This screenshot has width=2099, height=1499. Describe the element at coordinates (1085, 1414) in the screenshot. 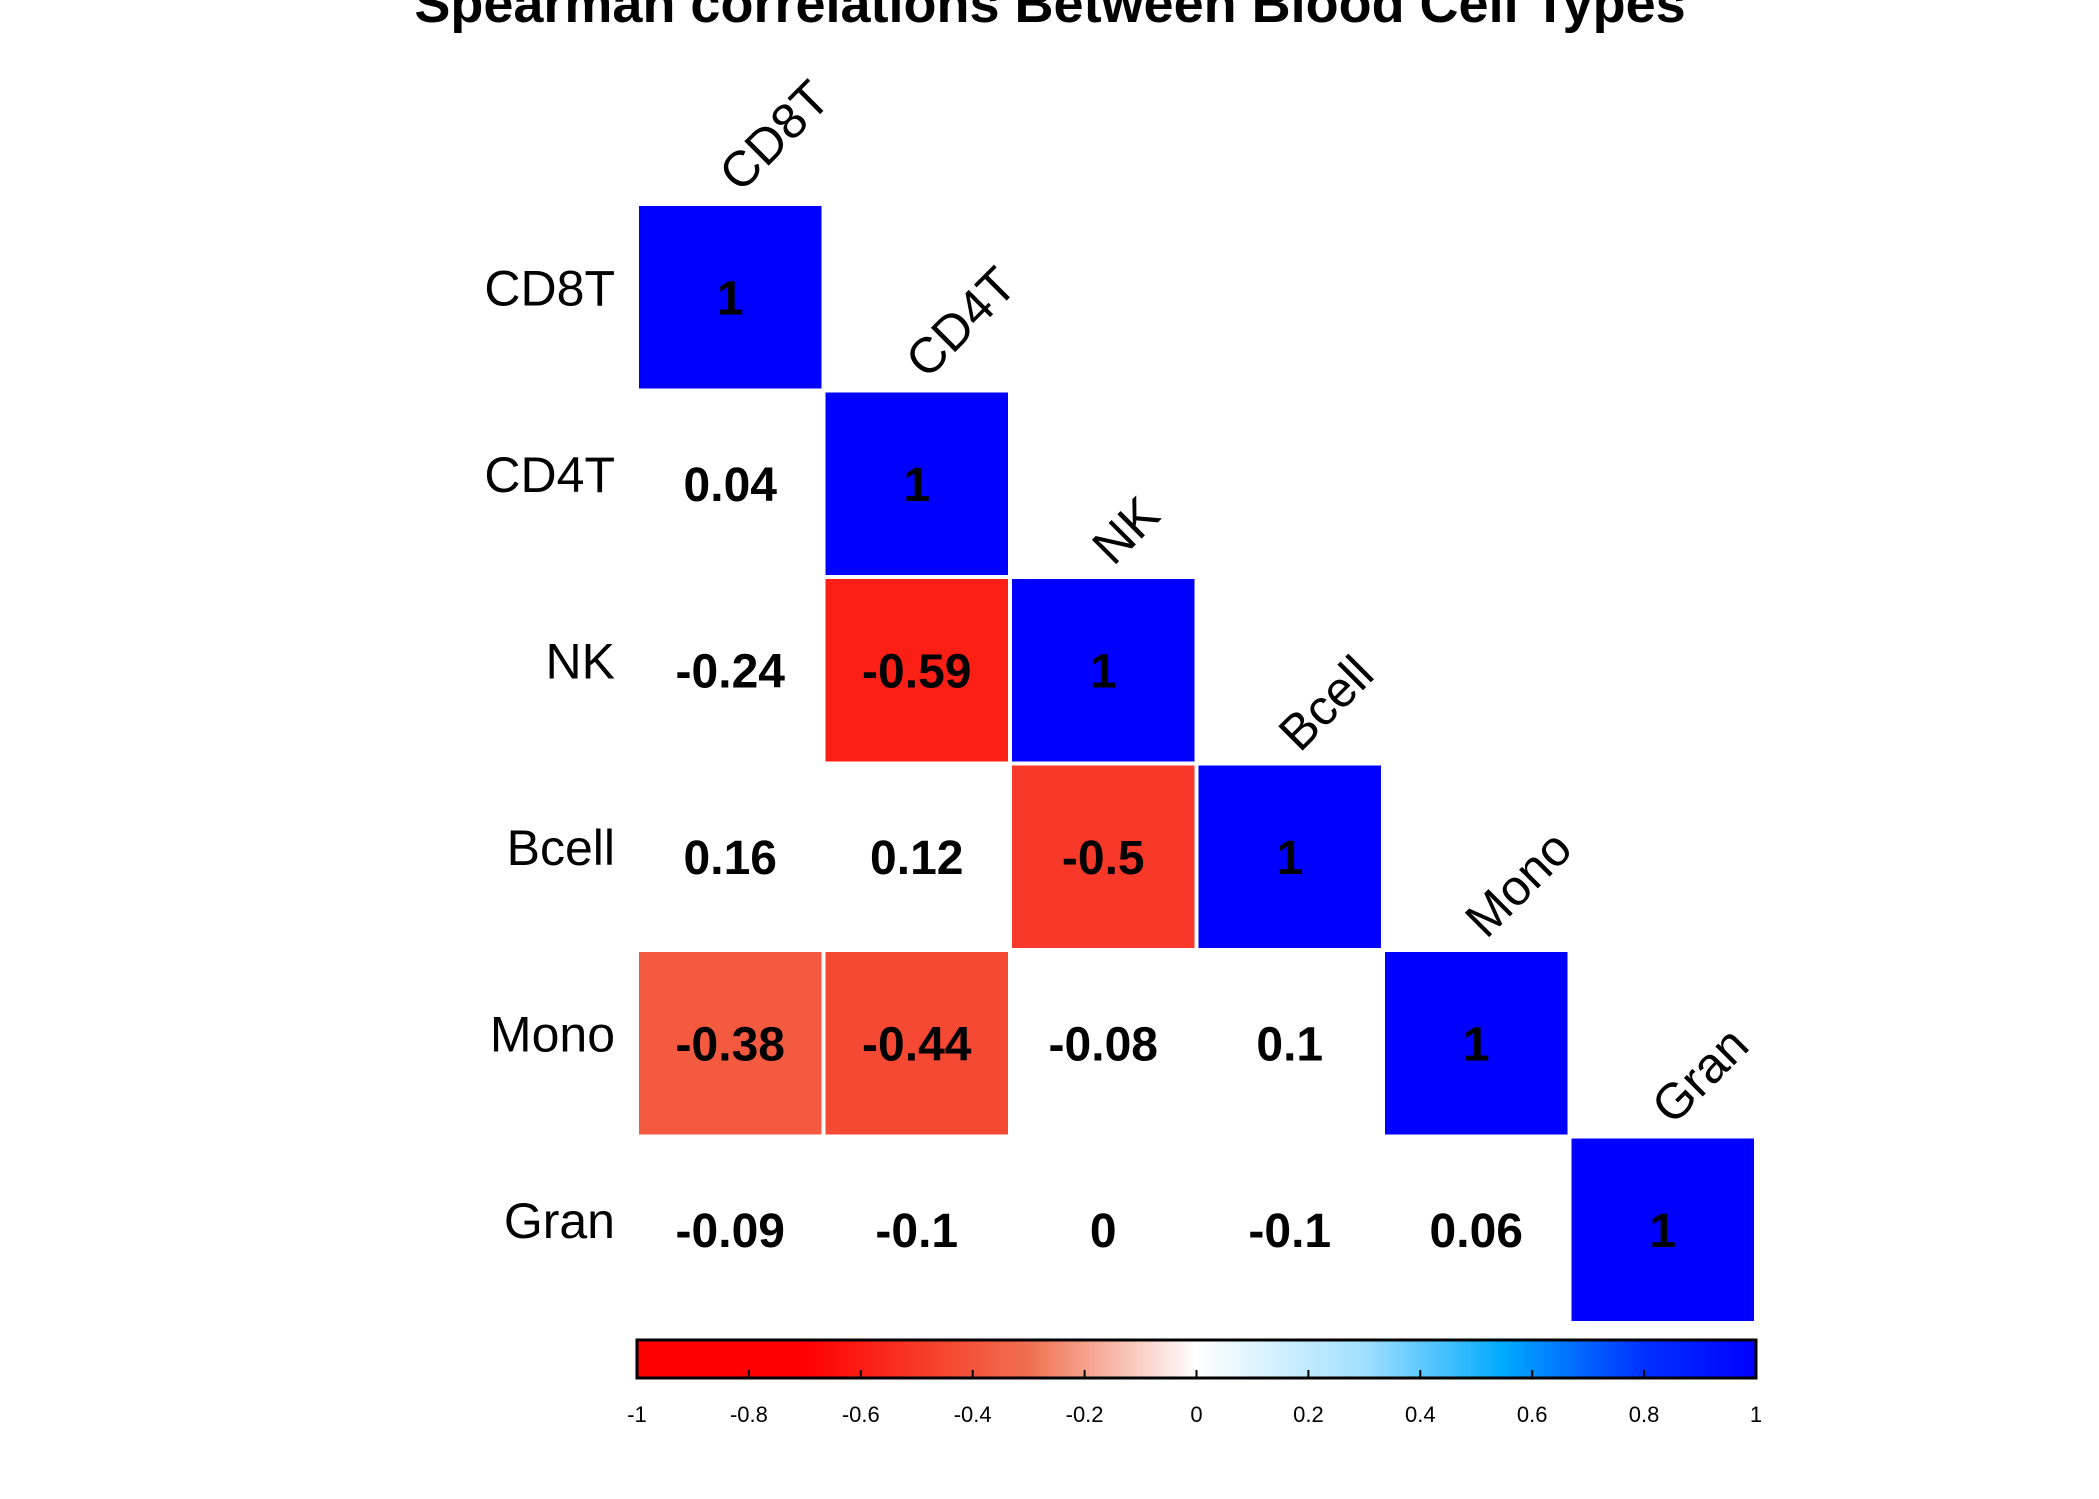

I see `colorbar-tick-label: -0.2` at that location.